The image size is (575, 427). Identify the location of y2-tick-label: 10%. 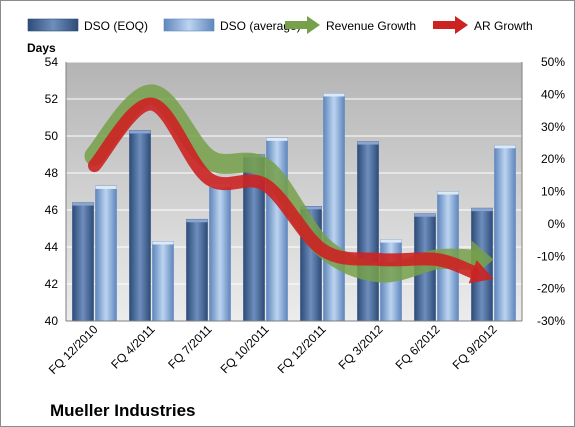
(553, 192).